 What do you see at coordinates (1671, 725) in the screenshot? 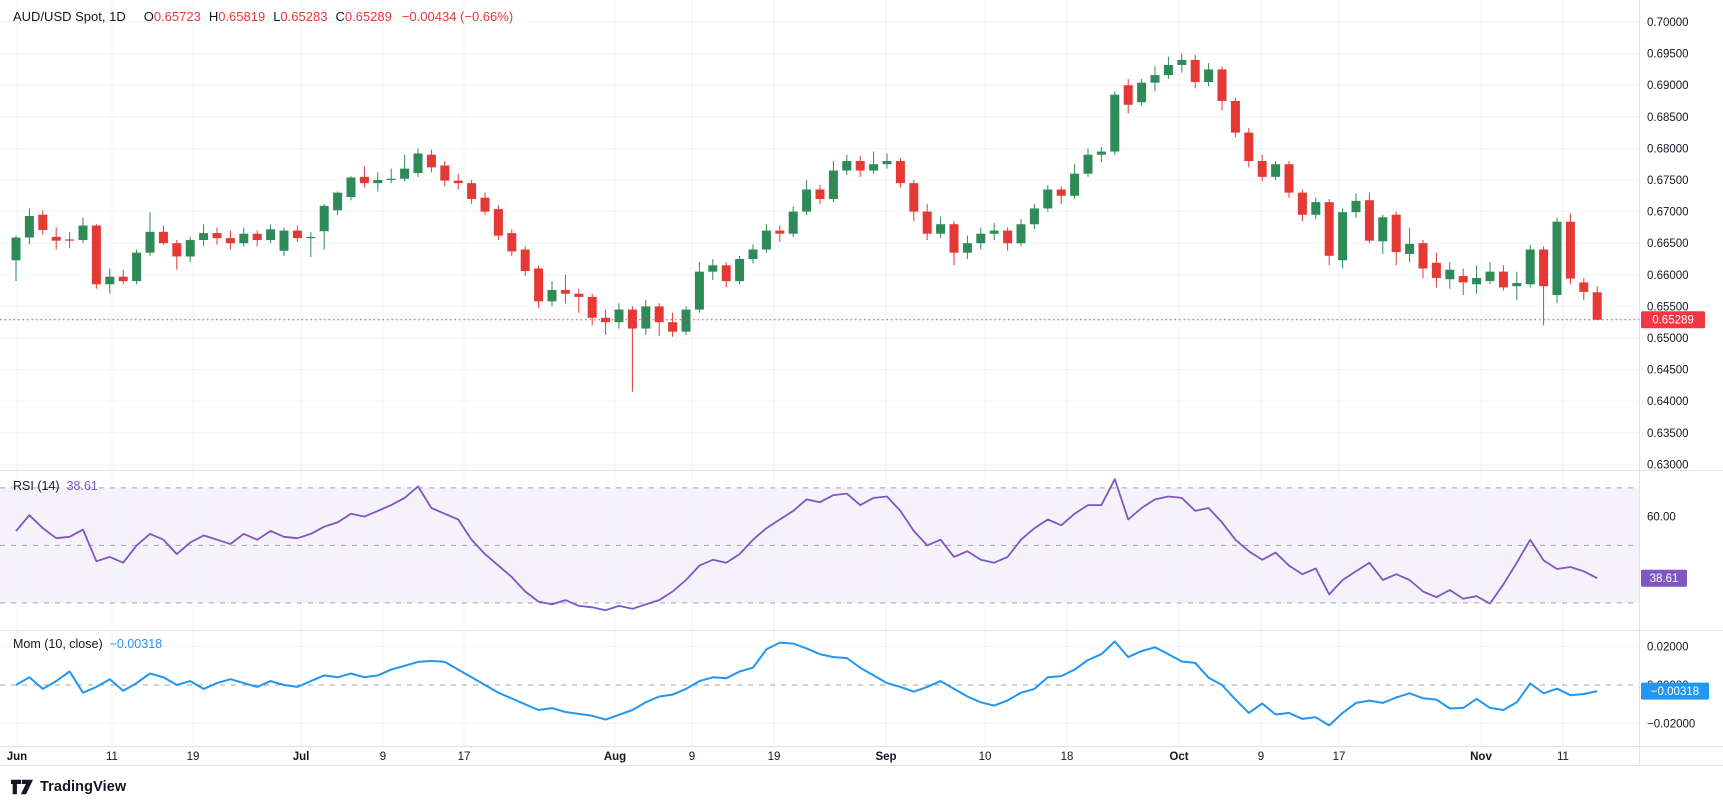
I see `mom-axis-label: −0.02000` at bounding box center [1671, 725].